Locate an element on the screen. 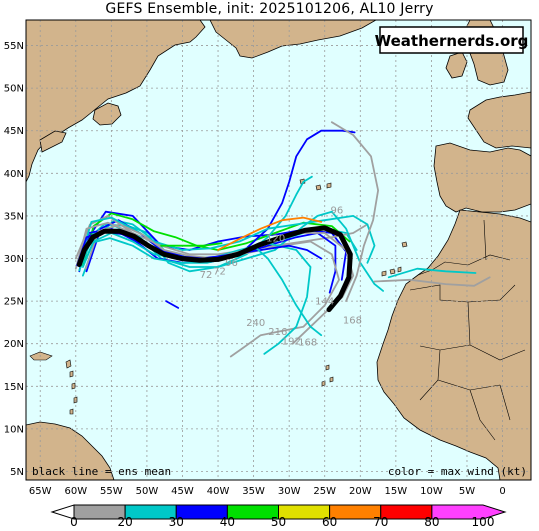 The height and width of the screenshot is (531, 539). longitude-label: 35W is located at coordinates (253, 491).